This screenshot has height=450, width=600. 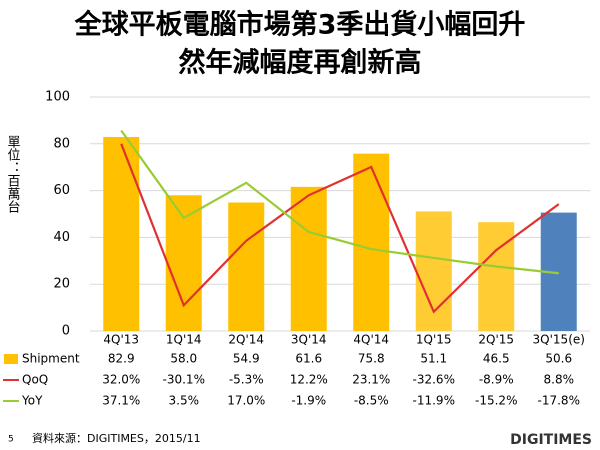 What do you see at coordinates (434, 380) in the screenshot?
I see `table-cell: -32.6%` at bounding box center [434, 380].